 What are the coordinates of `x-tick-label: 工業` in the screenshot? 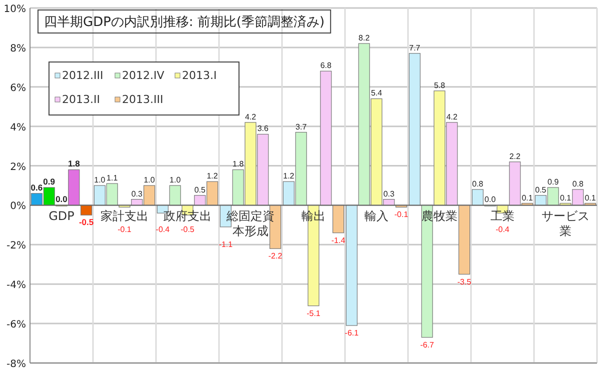 It's located at (502, 216).